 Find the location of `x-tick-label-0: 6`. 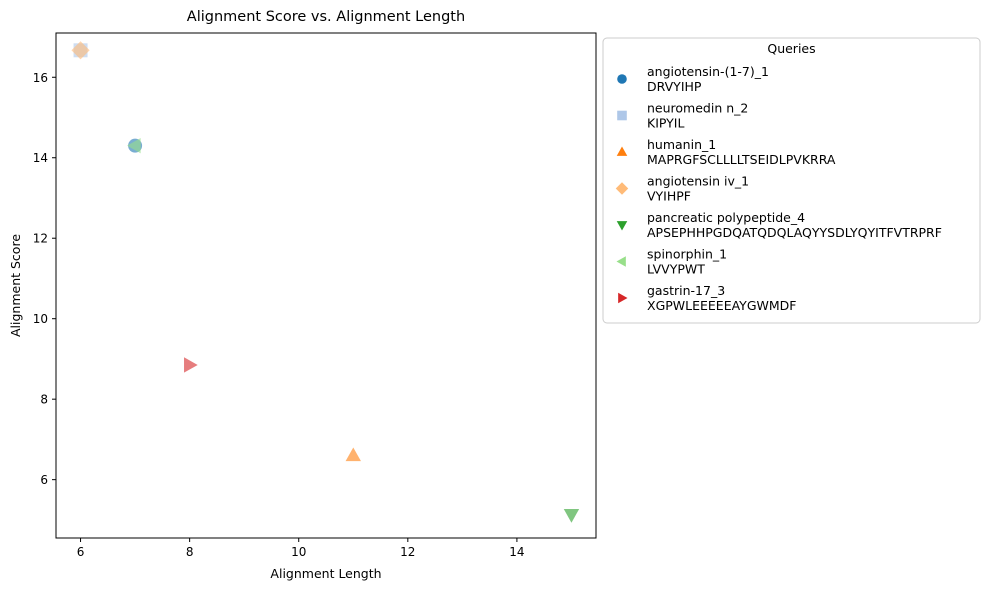

x-tick-label-0: 6 is located at coordinates (81, 552).